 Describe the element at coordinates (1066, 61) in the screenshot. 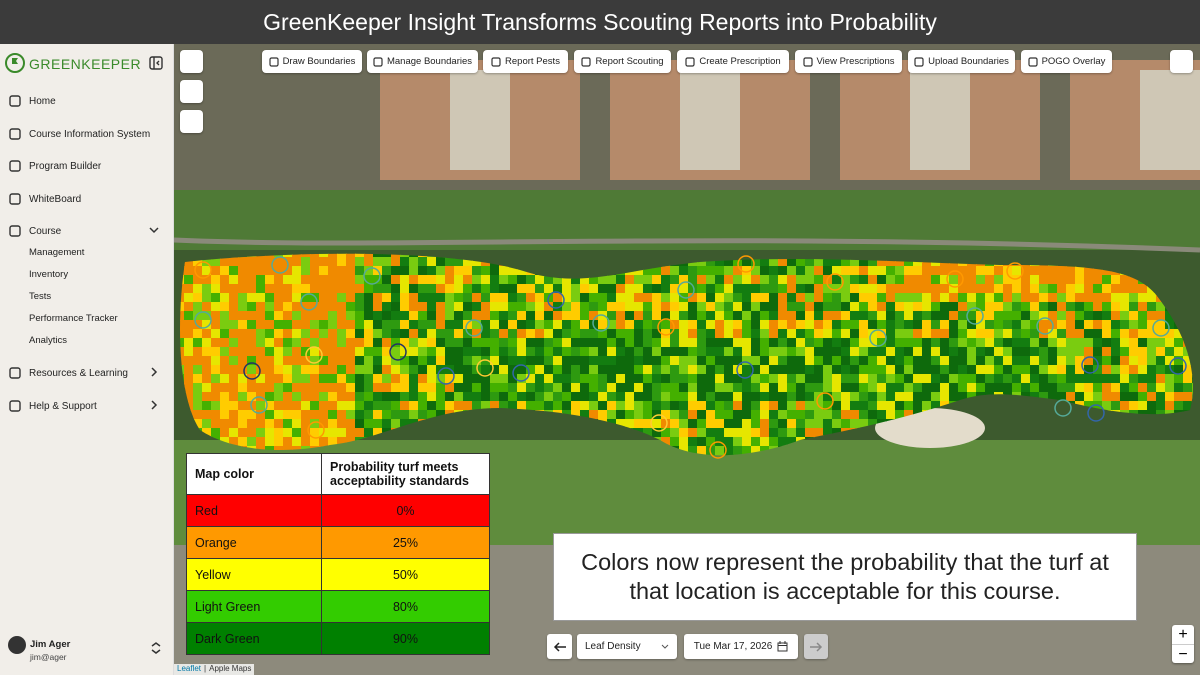

I see `toolbar-button: POGO Overlay` at that location.